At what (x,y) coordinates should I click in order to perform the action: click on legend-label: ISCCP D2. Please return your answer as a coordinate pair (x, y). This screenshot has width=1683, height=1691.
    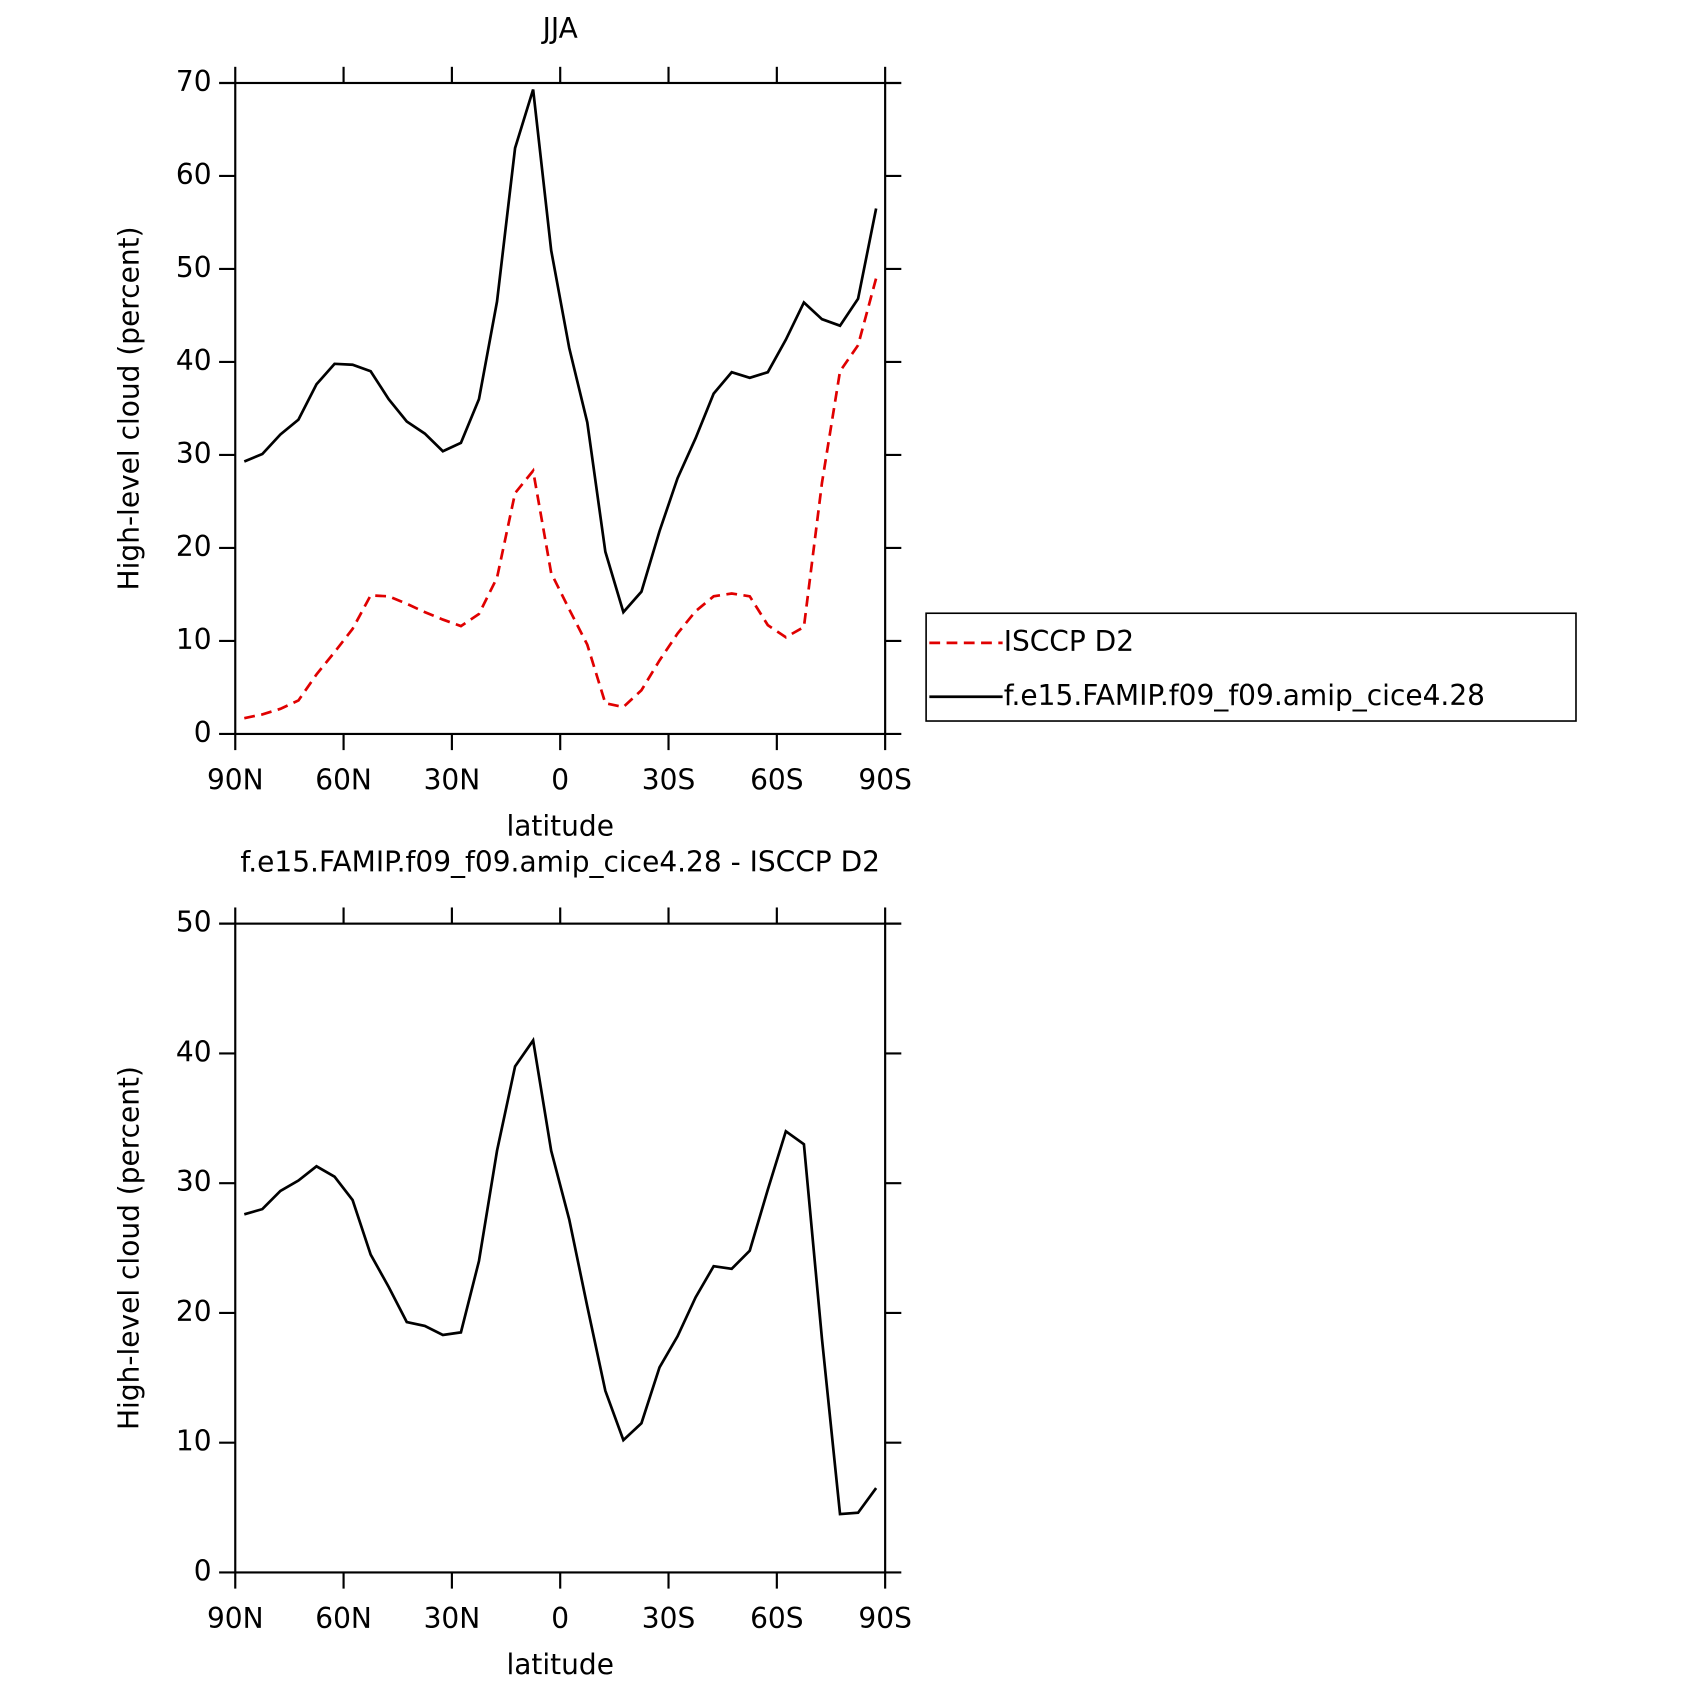
    Looking at the image, I should click on (1069, 641).